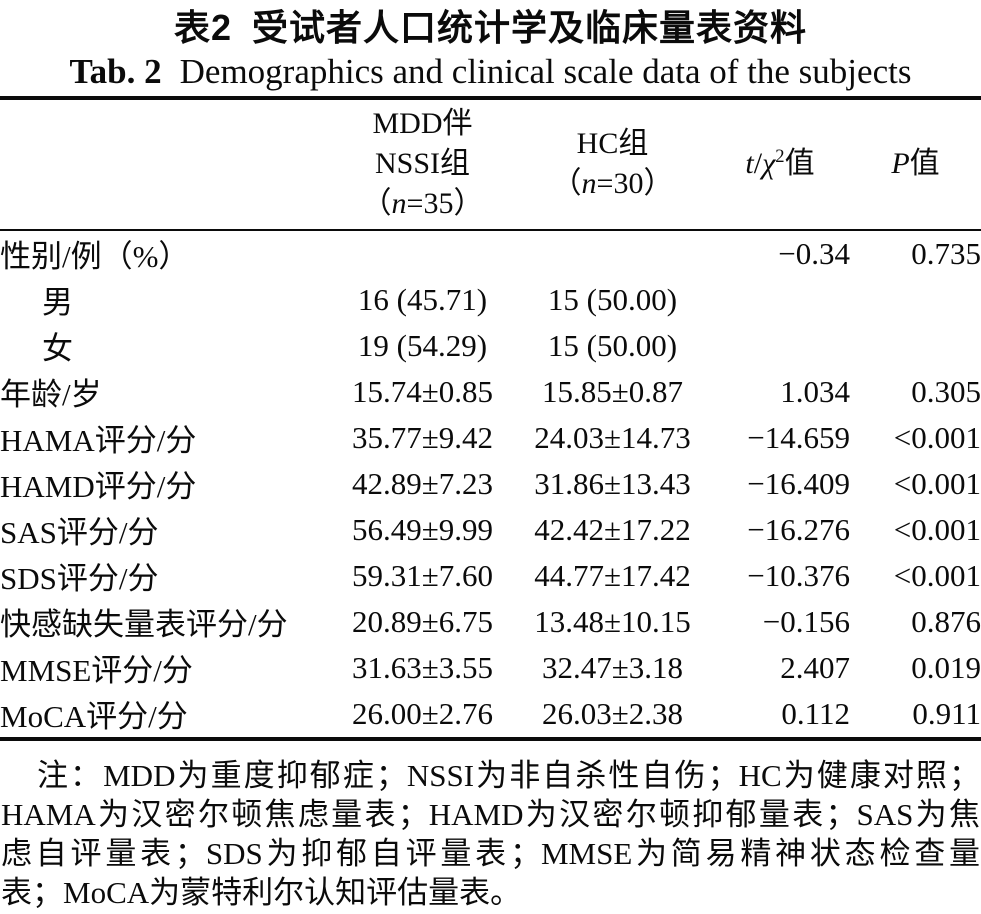 This screenshot has height=914, width=981. What do you see at coordinates (490, 853) in the screenshot?
I see `footnote-line: 虑自评量表；SDS为抑郁自评量表；MMSE为简易精神状态检查量` at bounding box center [490, 853].